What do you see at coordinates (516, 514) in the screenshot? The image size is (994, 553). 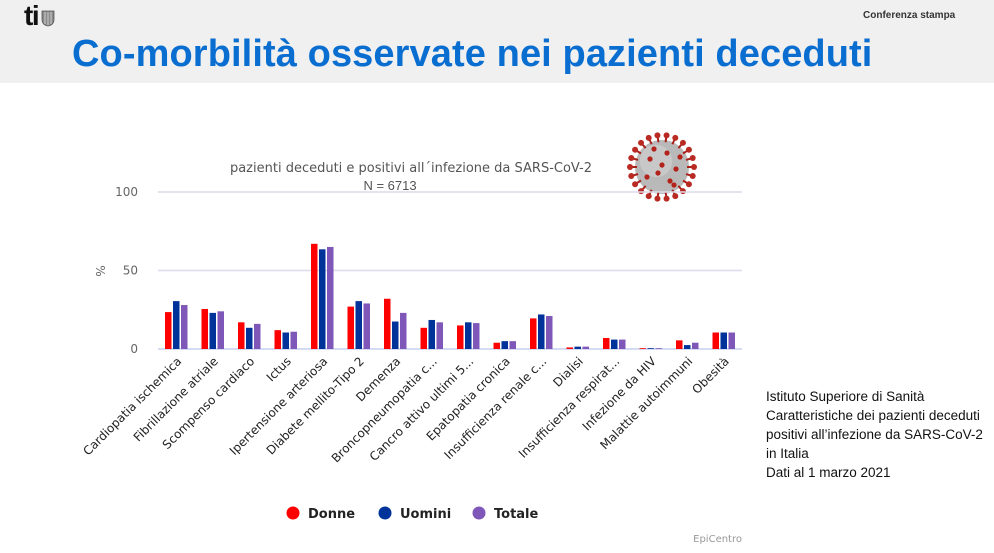 I see `legend-label: Totale` at bounding box center [516, 514].